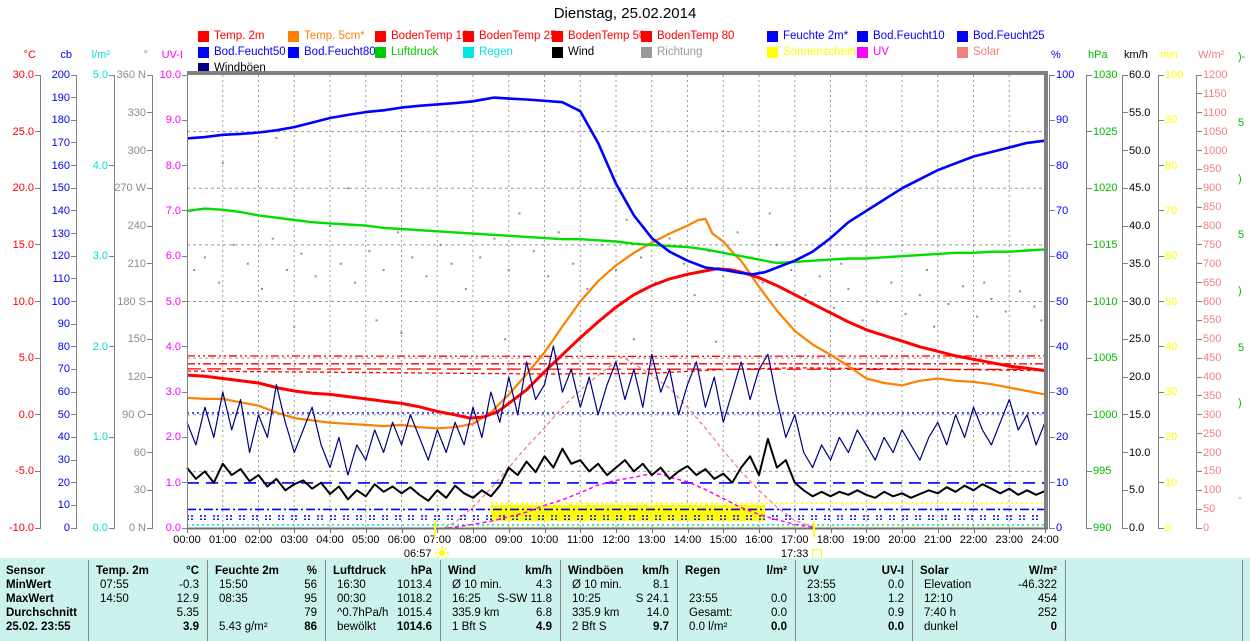  Describe the element at coordinates (1158, 302) in the screenshot. I see `axis-line-sunmin` at that location.